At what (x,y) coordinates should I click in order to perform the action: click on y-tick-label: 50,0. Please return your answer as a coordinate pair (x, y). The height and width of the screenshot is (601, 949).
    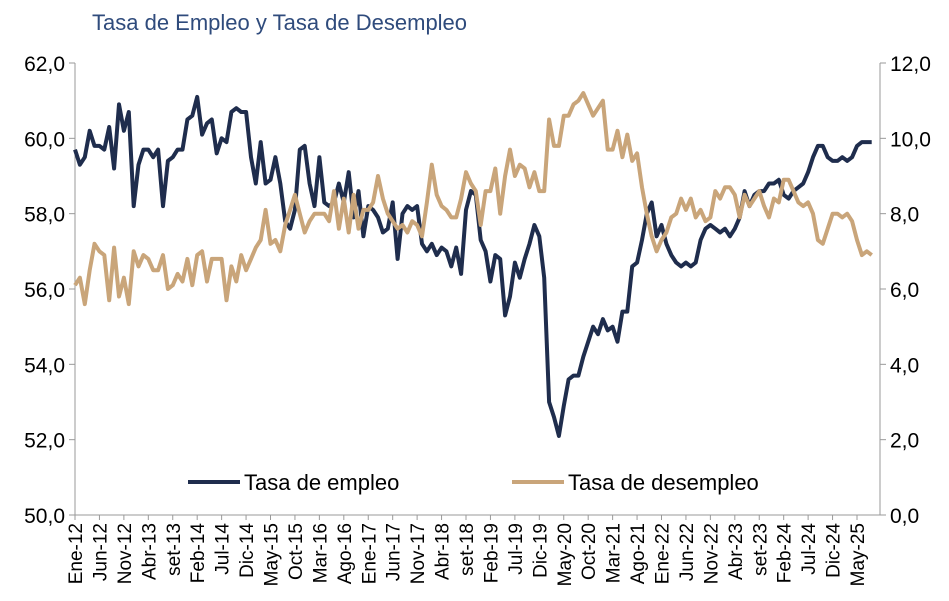
    Looking at the image, I should click on (44, 516).